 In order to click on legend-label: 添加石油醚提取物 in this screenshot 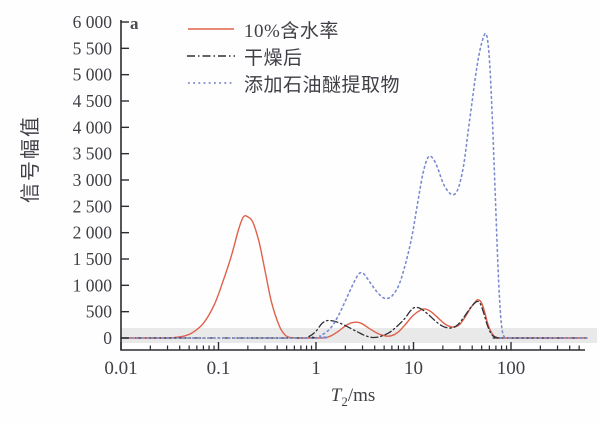, I will do `click(322, 85)`.